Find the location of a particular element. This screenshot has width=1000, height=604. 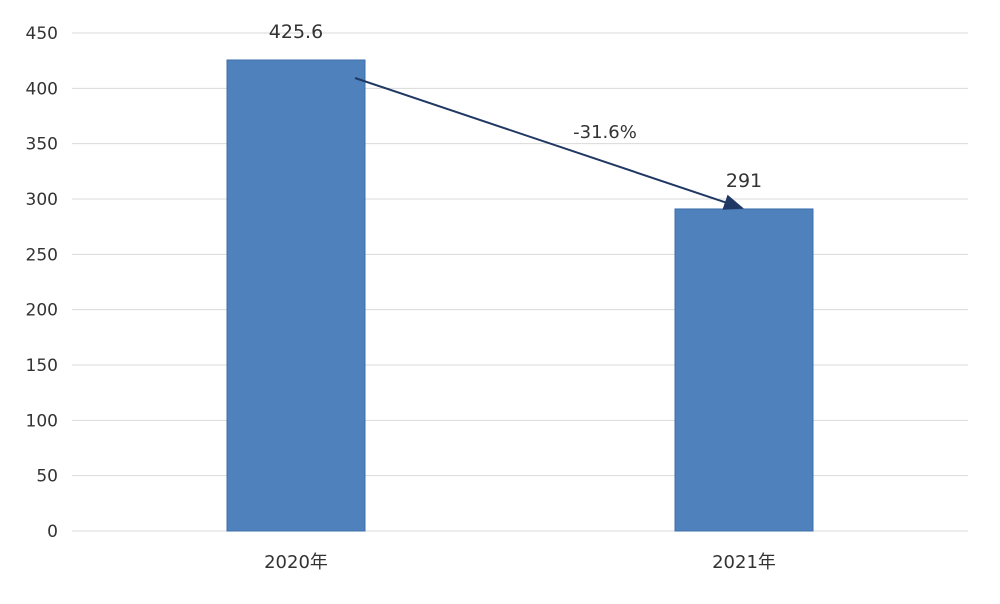

y-tick-label: 300 is located at coordinates (42, 200).